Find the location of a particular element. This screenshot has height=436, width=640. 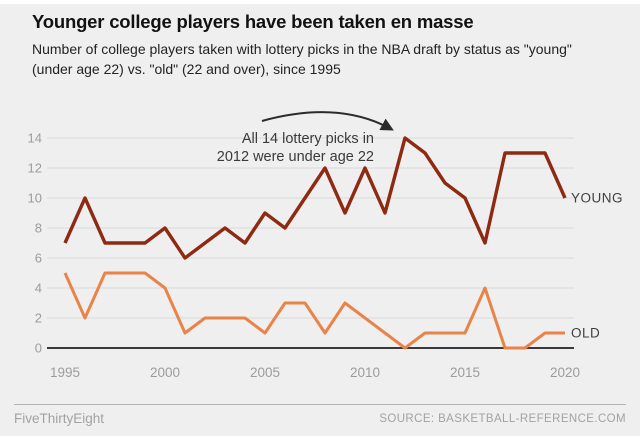

x-tick-label: 2015 is located at coordinates (465, 372).